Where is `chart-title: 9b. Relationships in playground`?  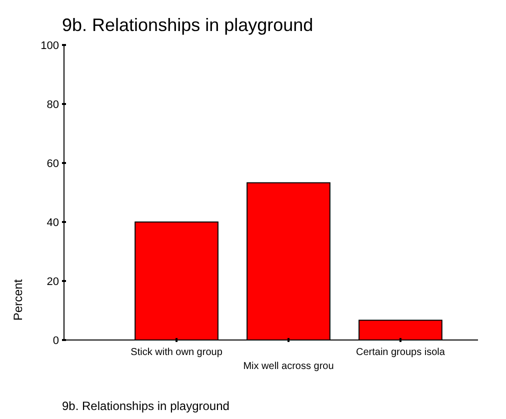
chart-title: 9b. Relationships in playground is located at coordinates (188, 25).